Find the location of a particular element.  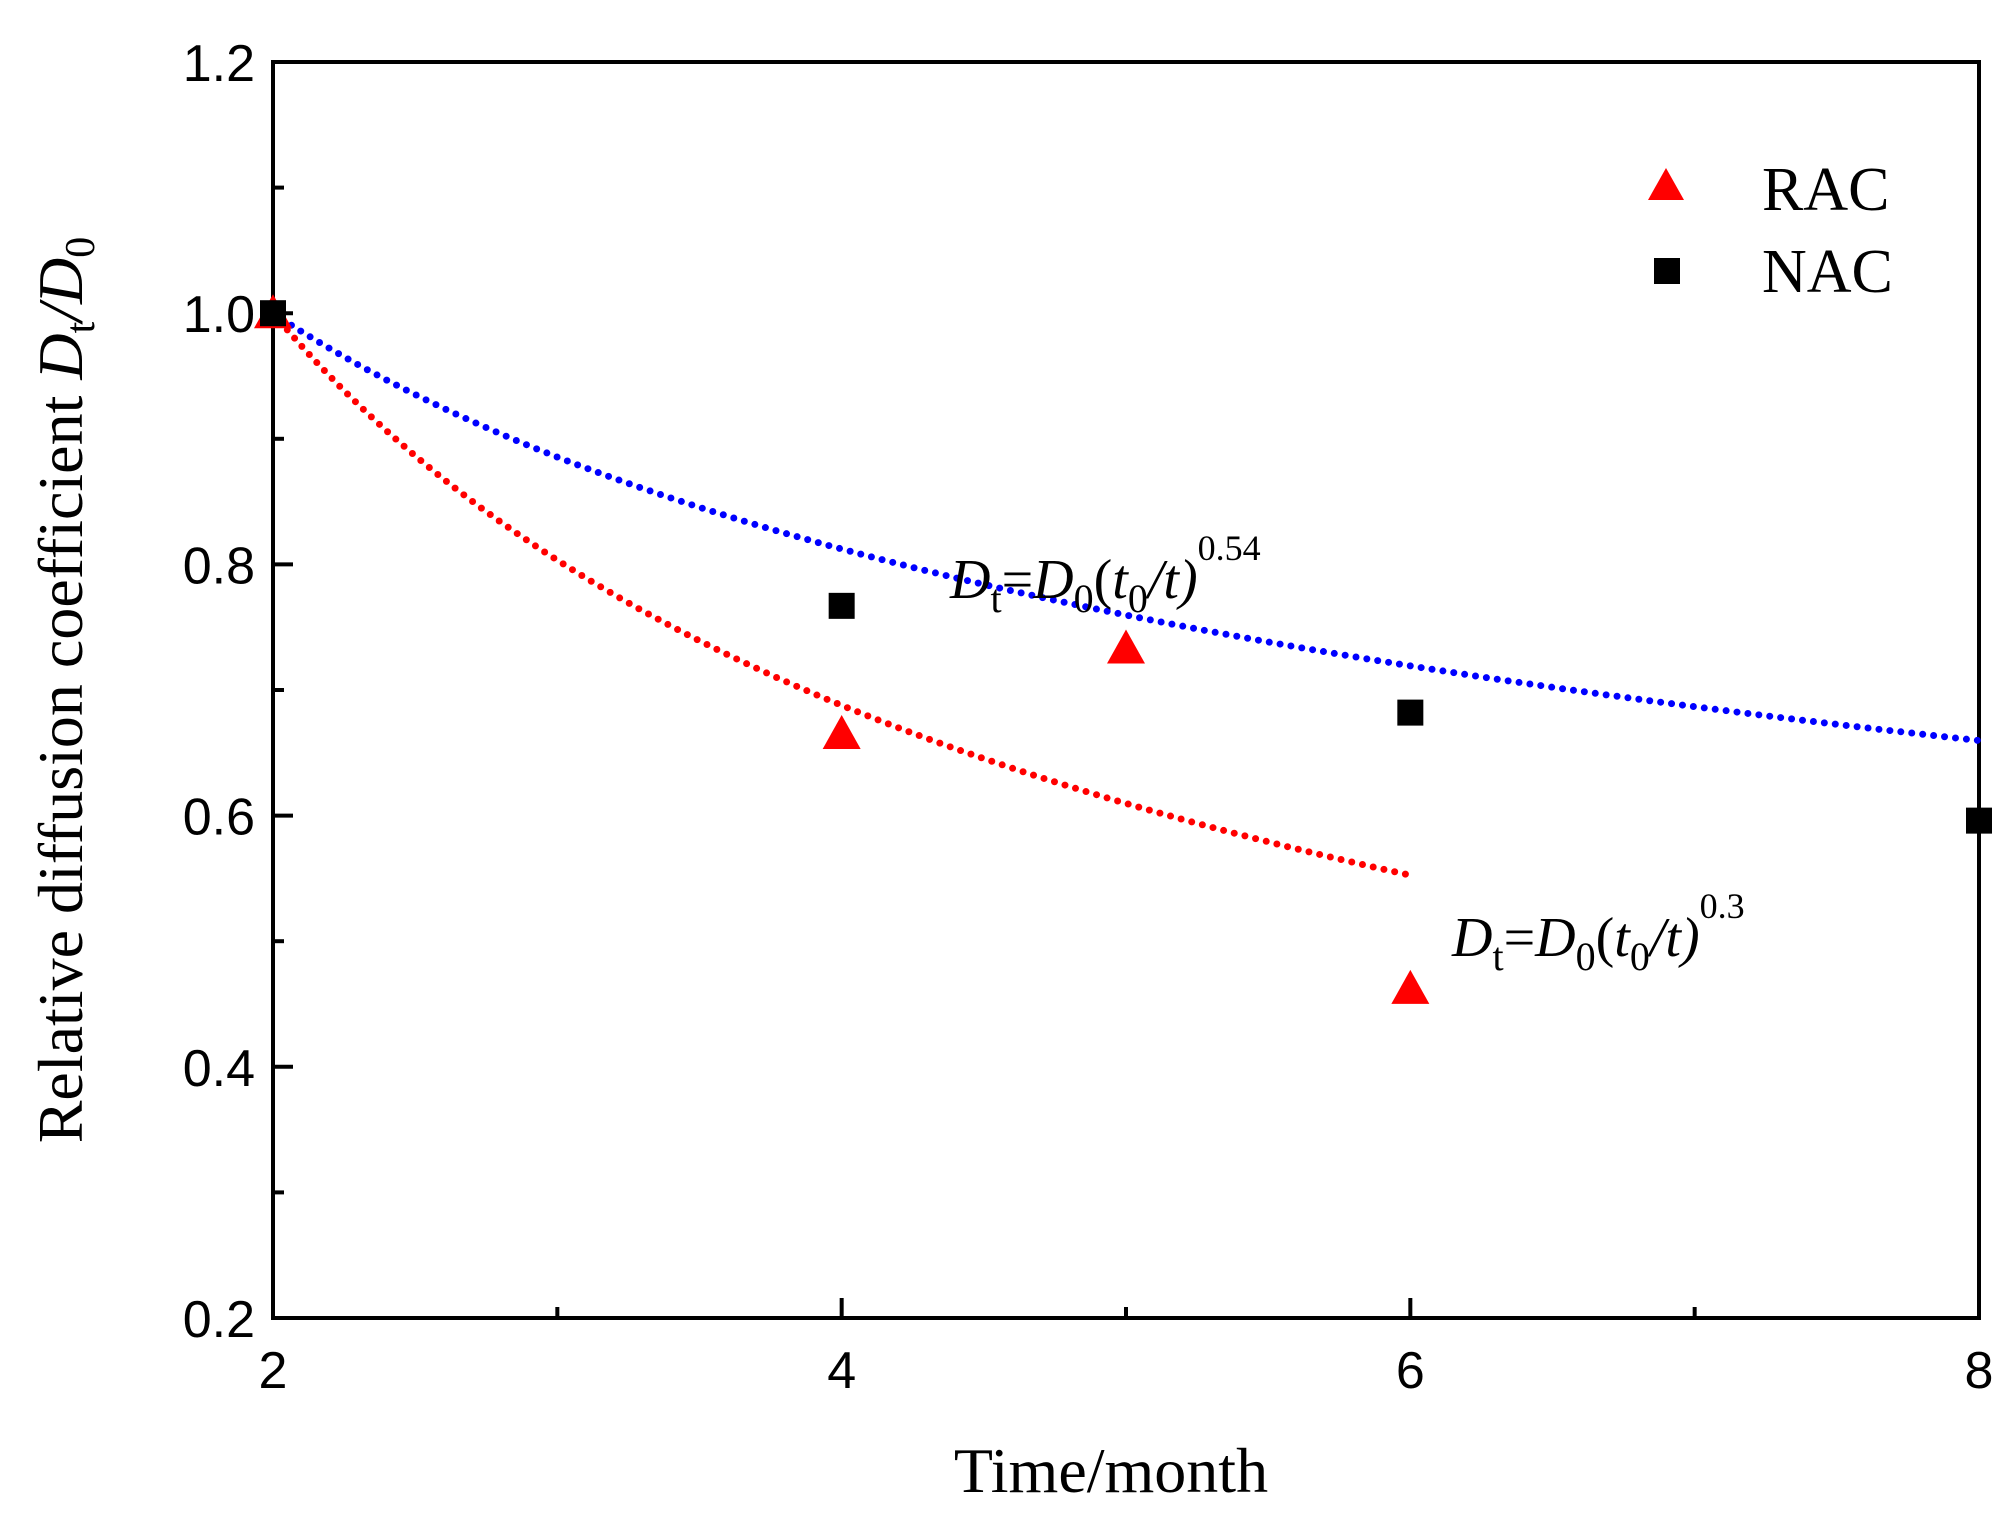

legend: RAC NAC is located at coordinates (1770, 231).